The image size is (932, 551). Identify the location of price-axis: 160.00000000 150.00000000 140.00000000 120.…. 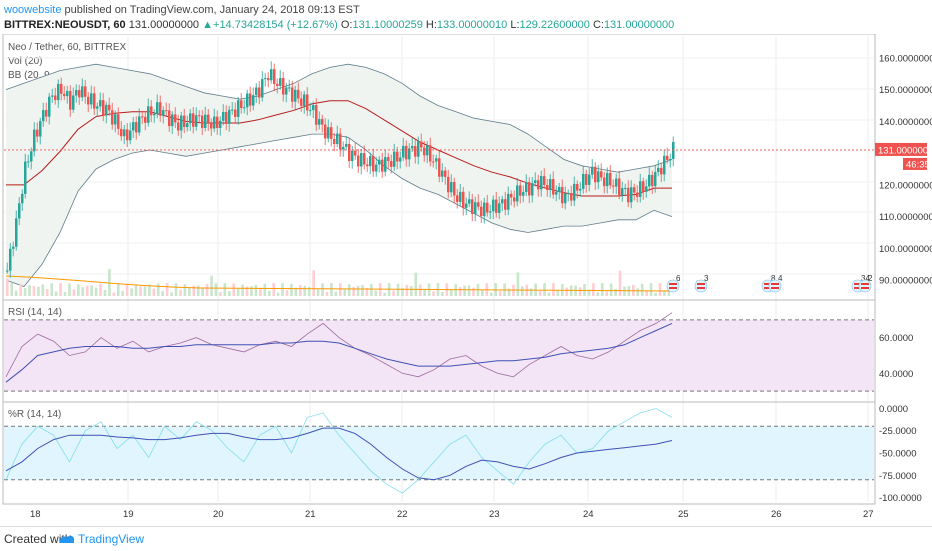
(905, 278).